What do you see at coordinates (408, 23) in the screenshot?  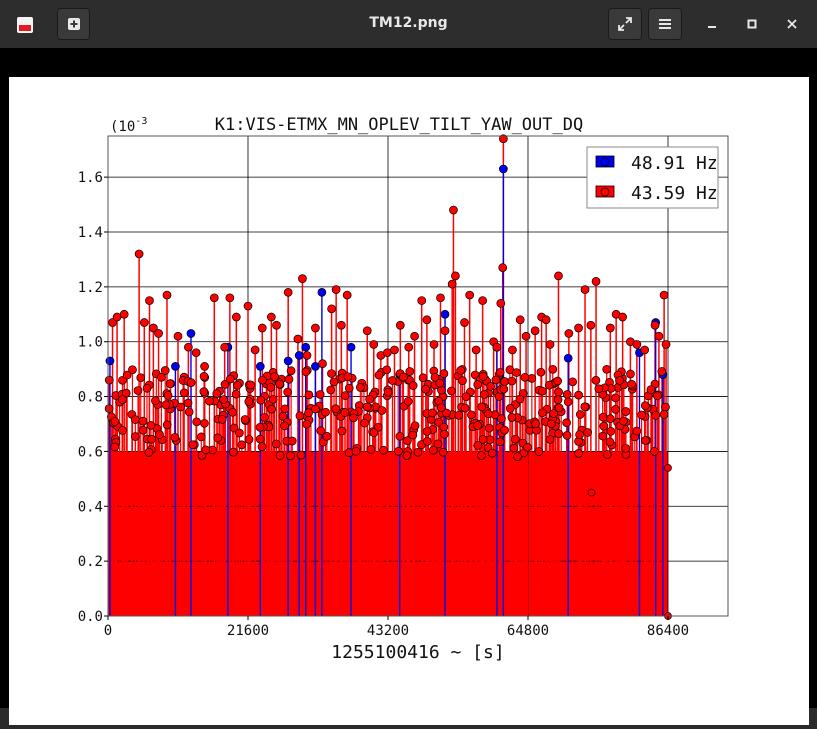 I see `window-title: TM12.png` at bounding box center [408, 23].